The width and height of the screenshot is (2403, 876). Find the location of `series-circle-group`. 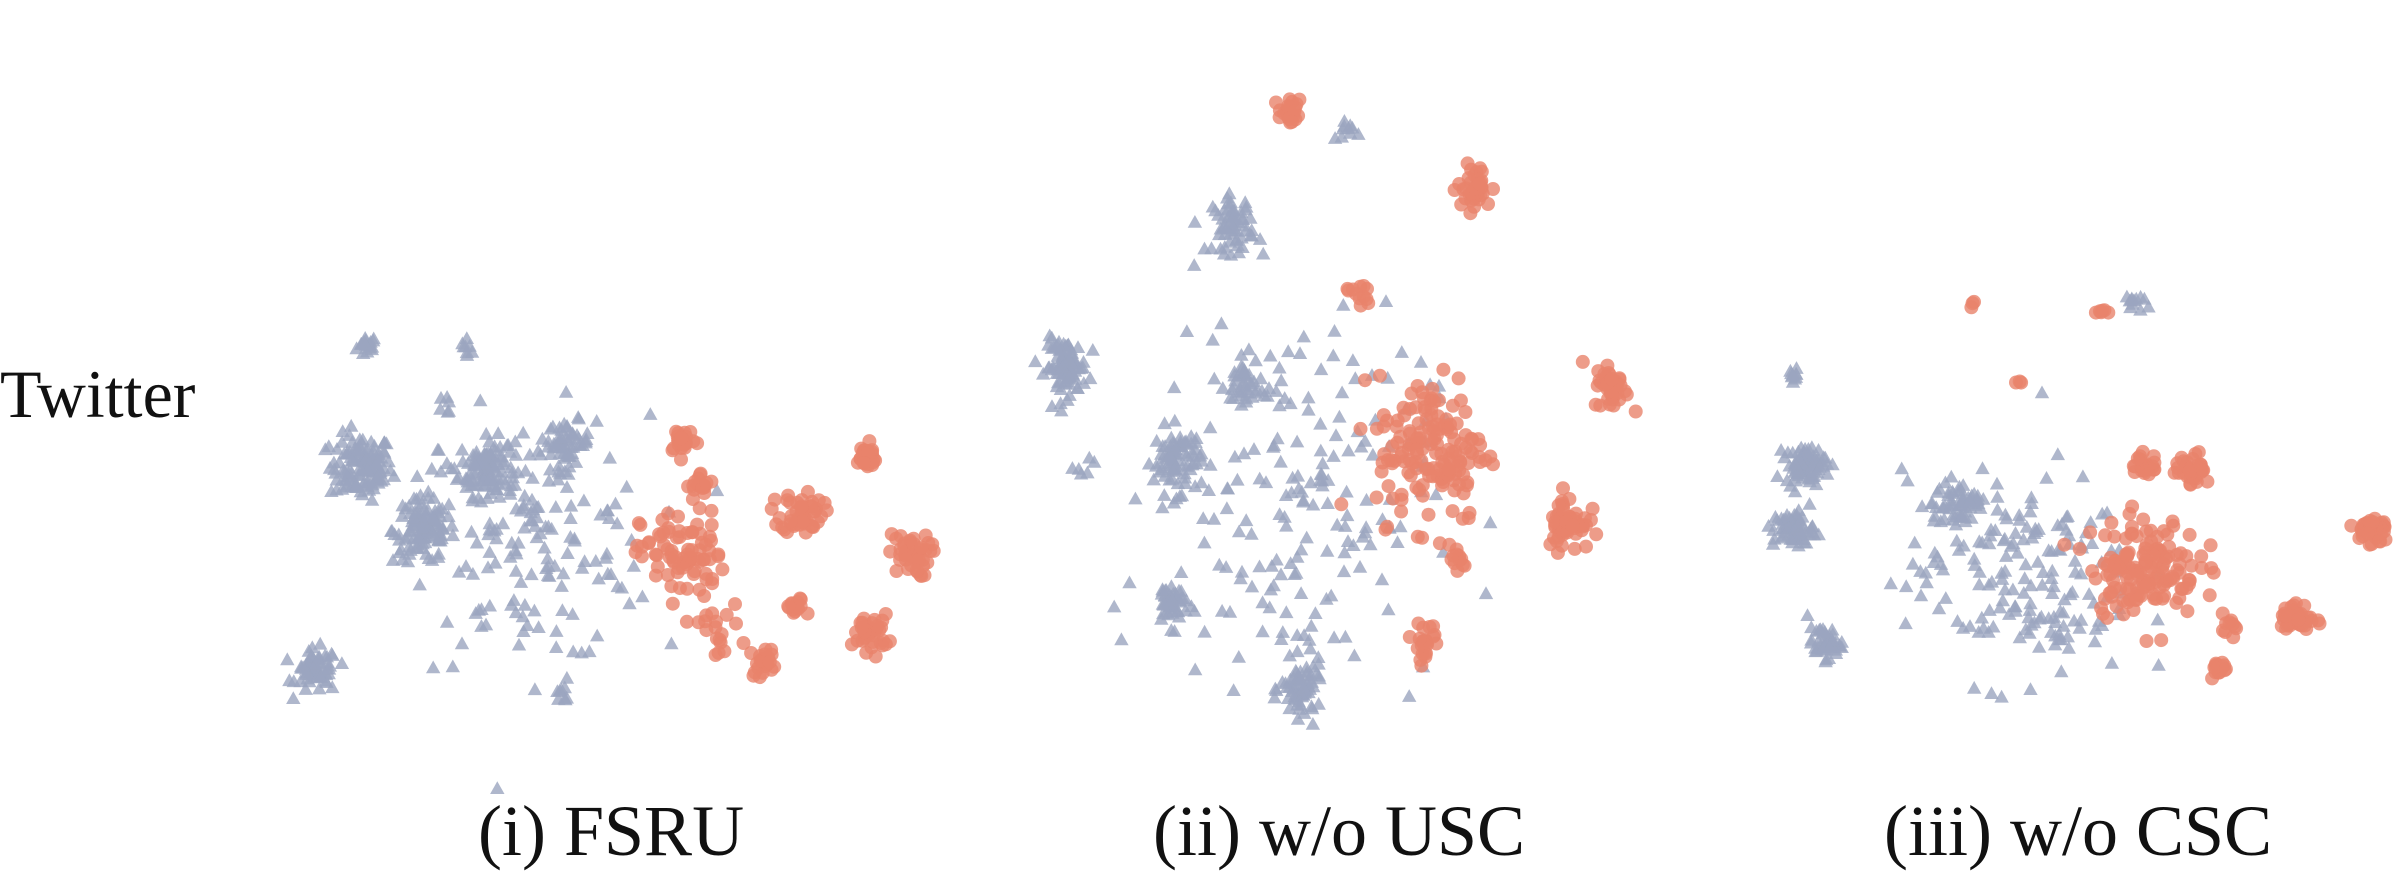

series-circle-group is located at coordinates (2178, 490).